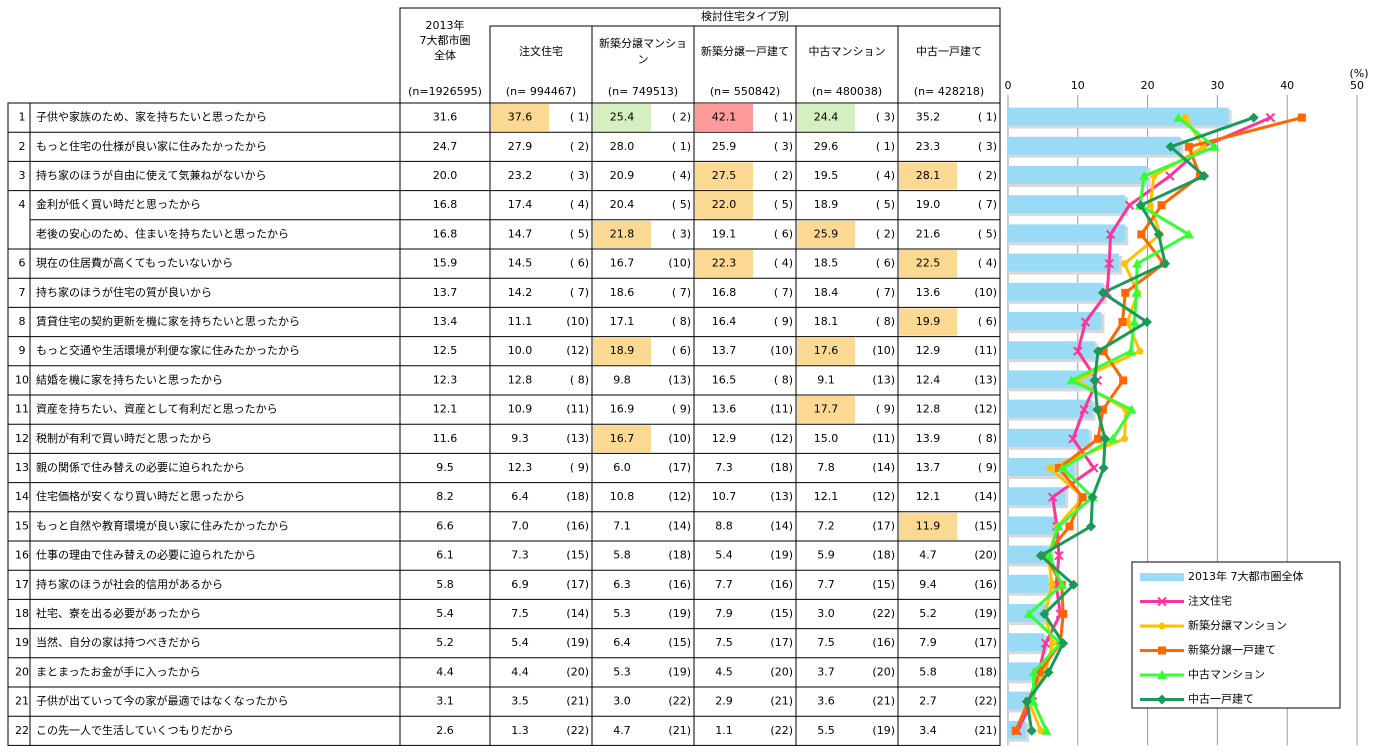 This screenshot has height=753, width=1377. What do you see at coordinates (622, 350) in the screenshot?
I see `type-value: 18.9` at bounding box center [622, 350].